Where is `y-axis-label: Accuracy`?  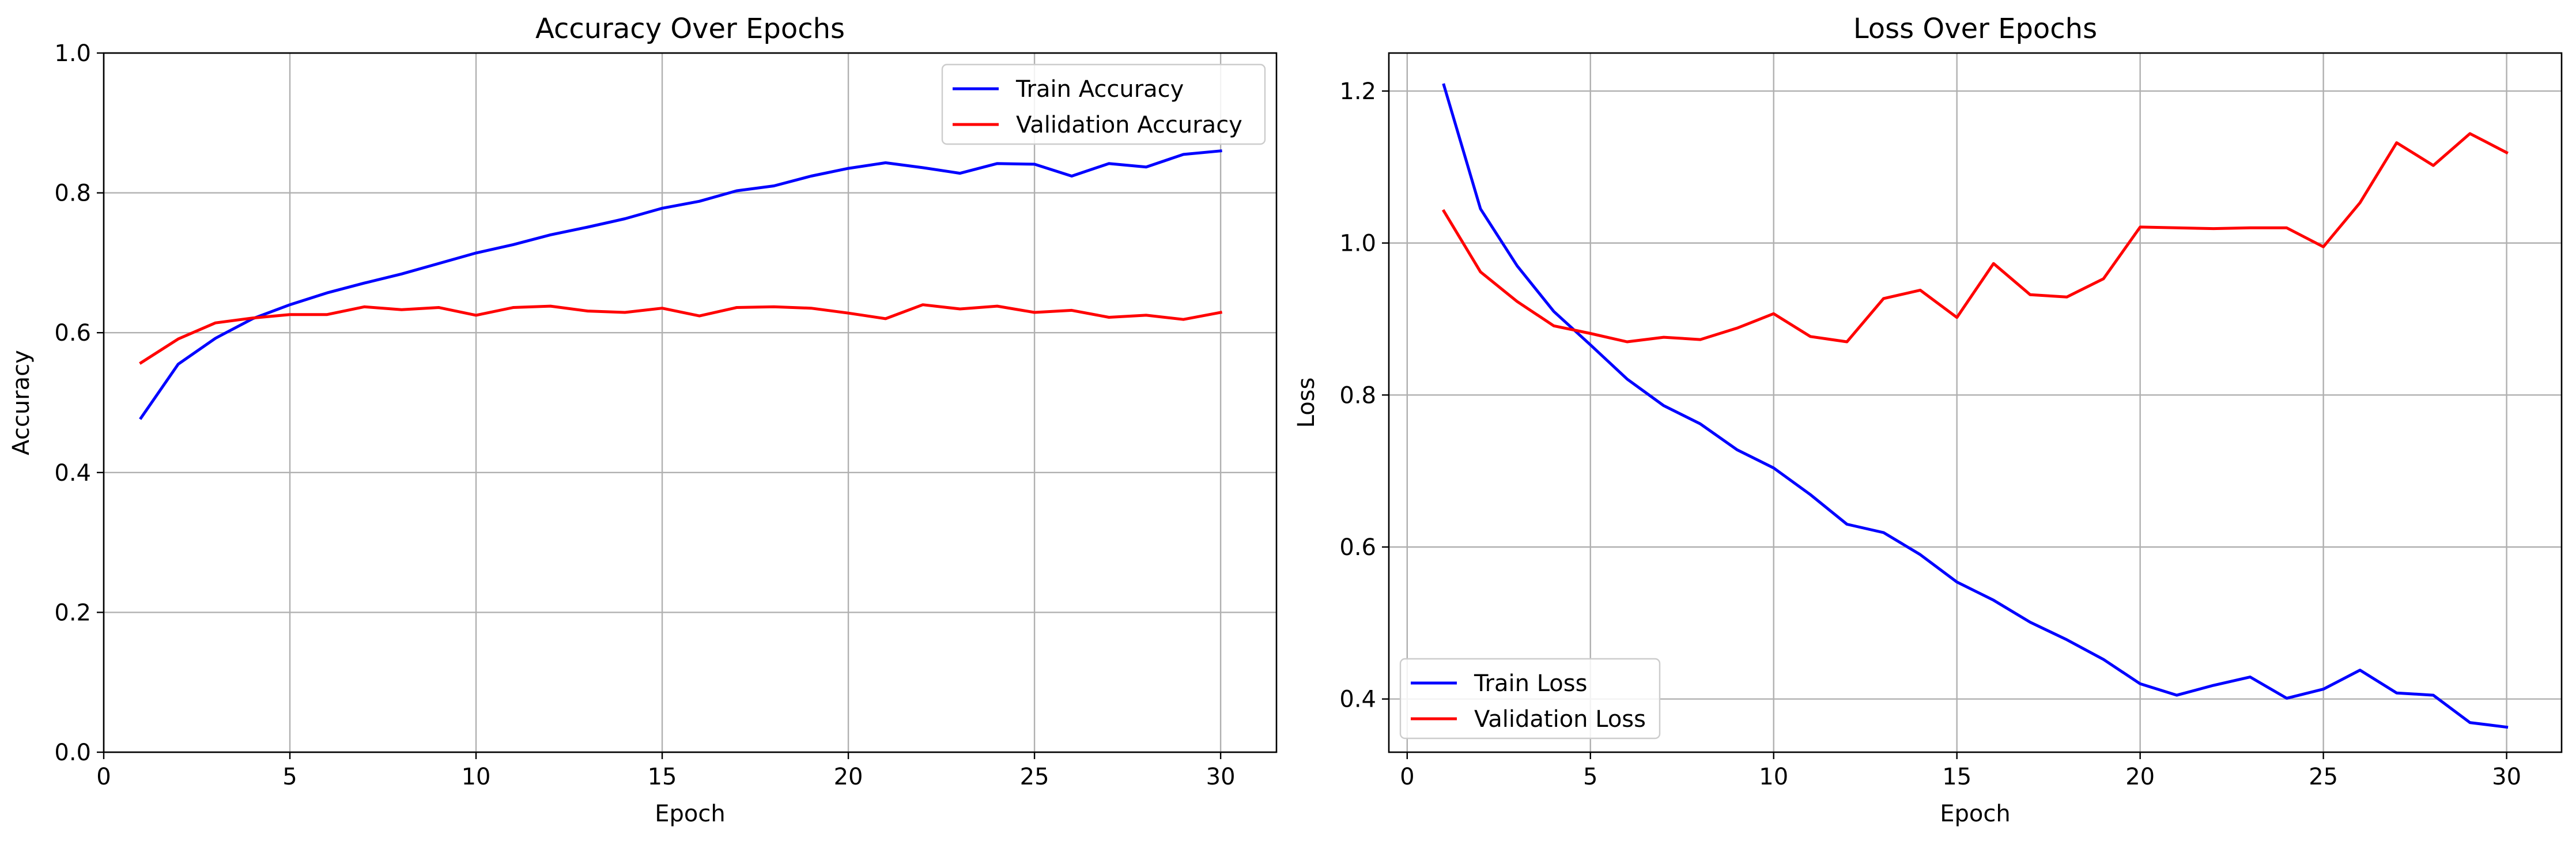
y-axis-label: Accuracy is located at coordinates (21, 403).